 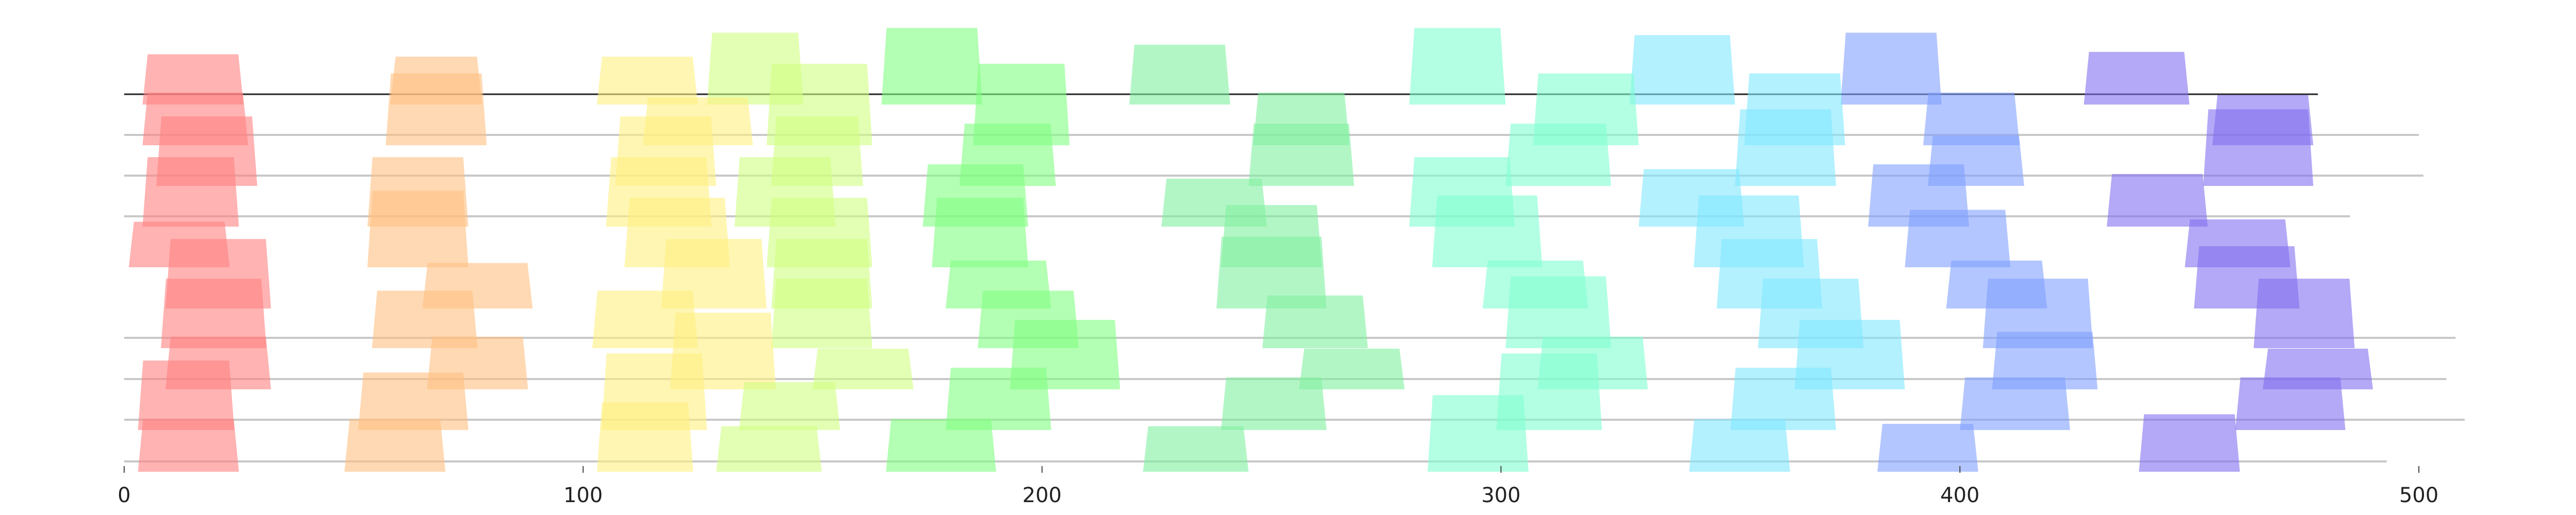 I want to click on x-tick-label: 100, so click(x=583, y=495).